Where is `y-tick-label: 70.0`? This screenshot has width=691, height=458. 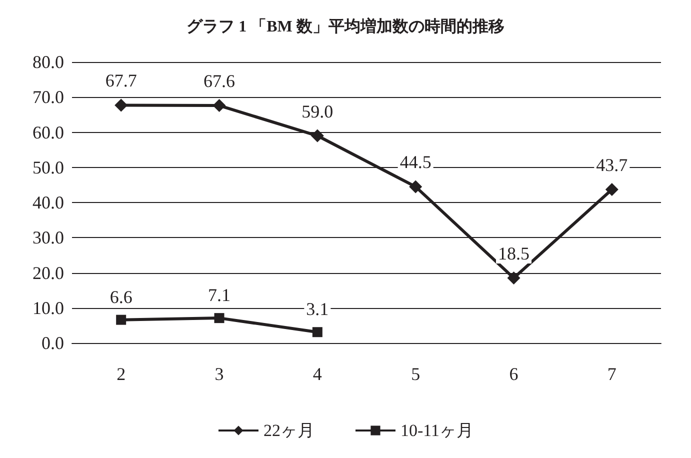 y-tick-label: 70.0 is located at coordinates (48, 97).